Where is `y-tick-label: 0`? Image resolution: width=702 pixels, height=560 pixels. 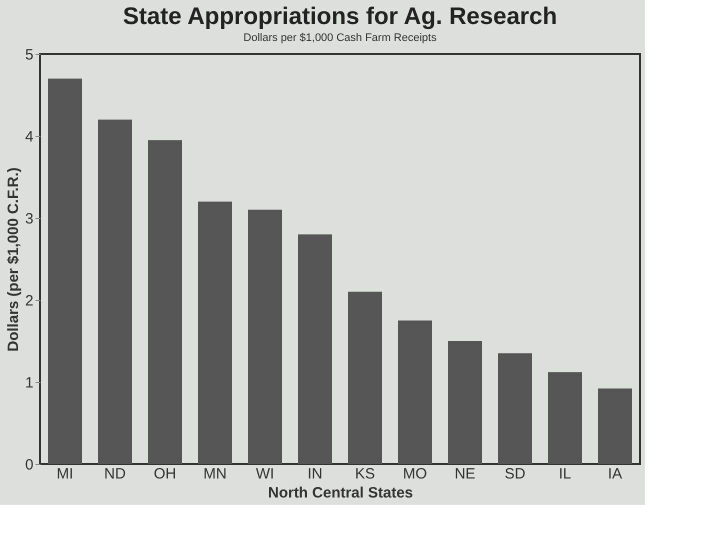 y-tick-label: 0 is located at coordinates (29, 465).